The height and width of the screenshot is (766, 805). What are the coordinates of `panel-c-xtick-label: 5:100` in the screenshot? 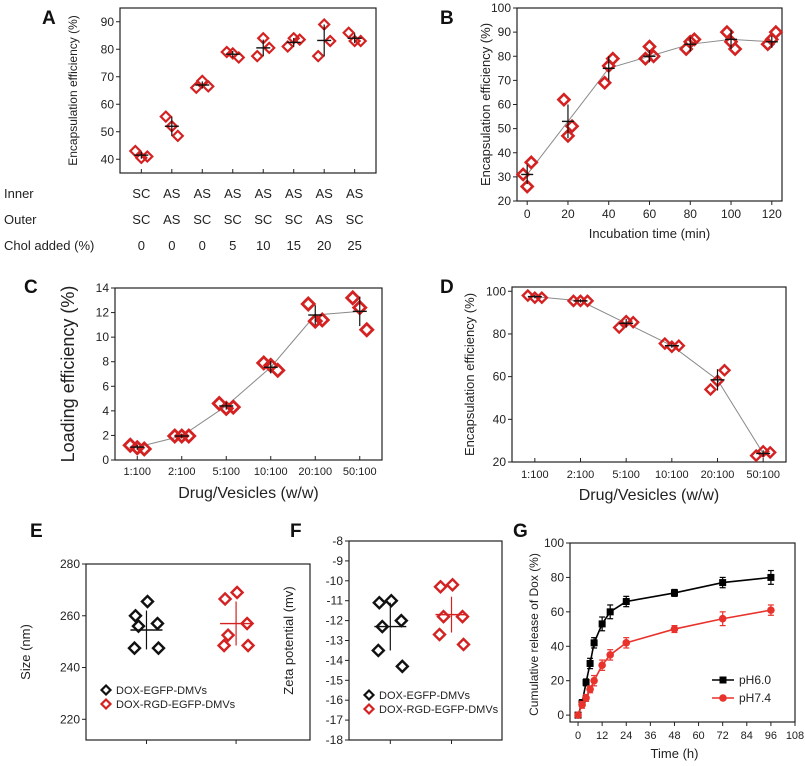 It's located at (226, 472).